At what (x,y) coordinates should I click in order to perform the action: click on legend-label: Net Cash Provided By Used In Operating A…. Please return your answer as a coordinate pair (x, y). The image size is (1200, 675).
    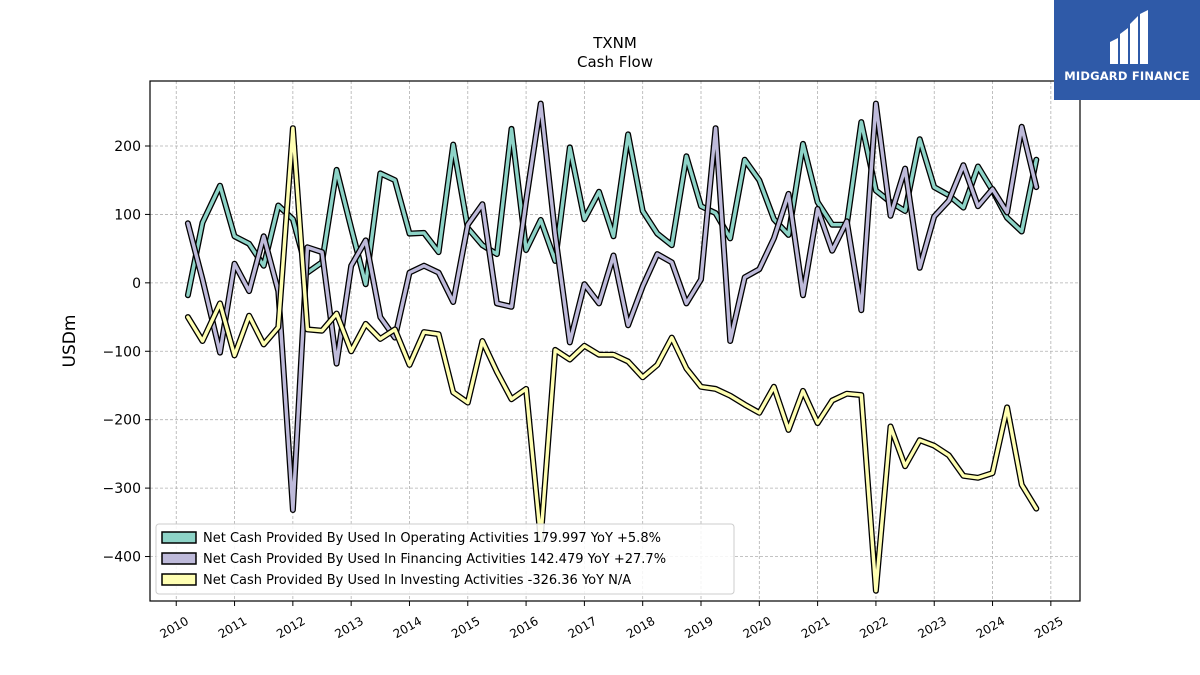
    Looking at the image, I should click on (432, 538).